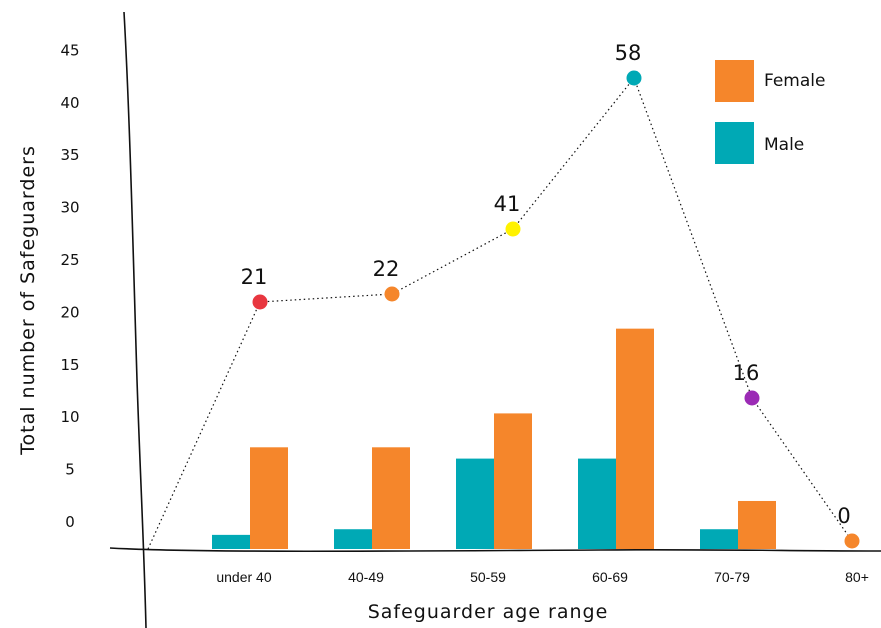 The image size is (881, 628). Describe the element at coordinates (857, 577) in the screenshot. I see `x-tick-label-5: 80+` at that location.